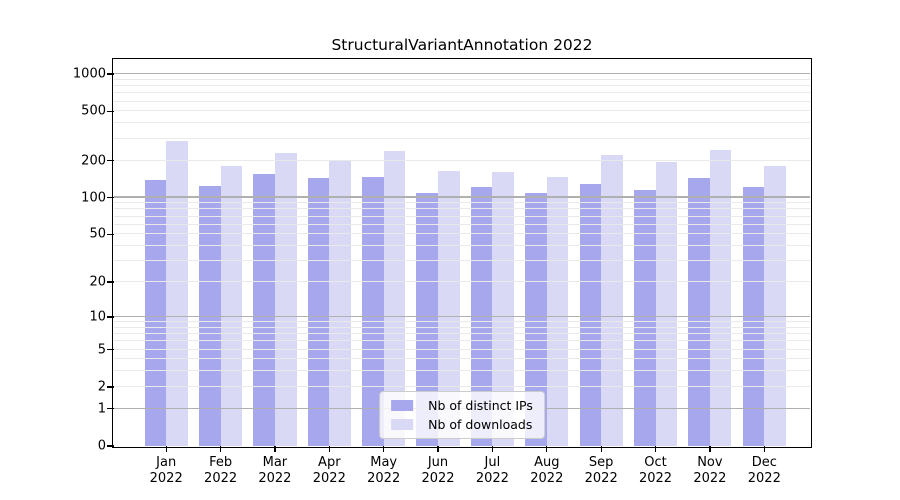 The image size is (900, 500). What do you see at coordinates (427, 319) in the screenshot?
I see `bar-jun-ips` at bounding box center [427, 319].